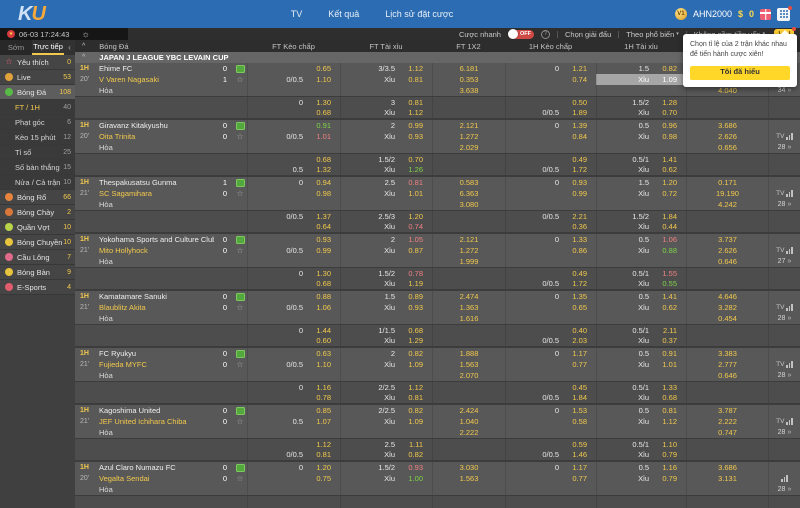 The image size is (800, 508). What do you see at coordinates (641, 296) in the screenshot?
I see `odds-cell-1h-overunder: 0.5 1.41` at bounding box center [641, 296].